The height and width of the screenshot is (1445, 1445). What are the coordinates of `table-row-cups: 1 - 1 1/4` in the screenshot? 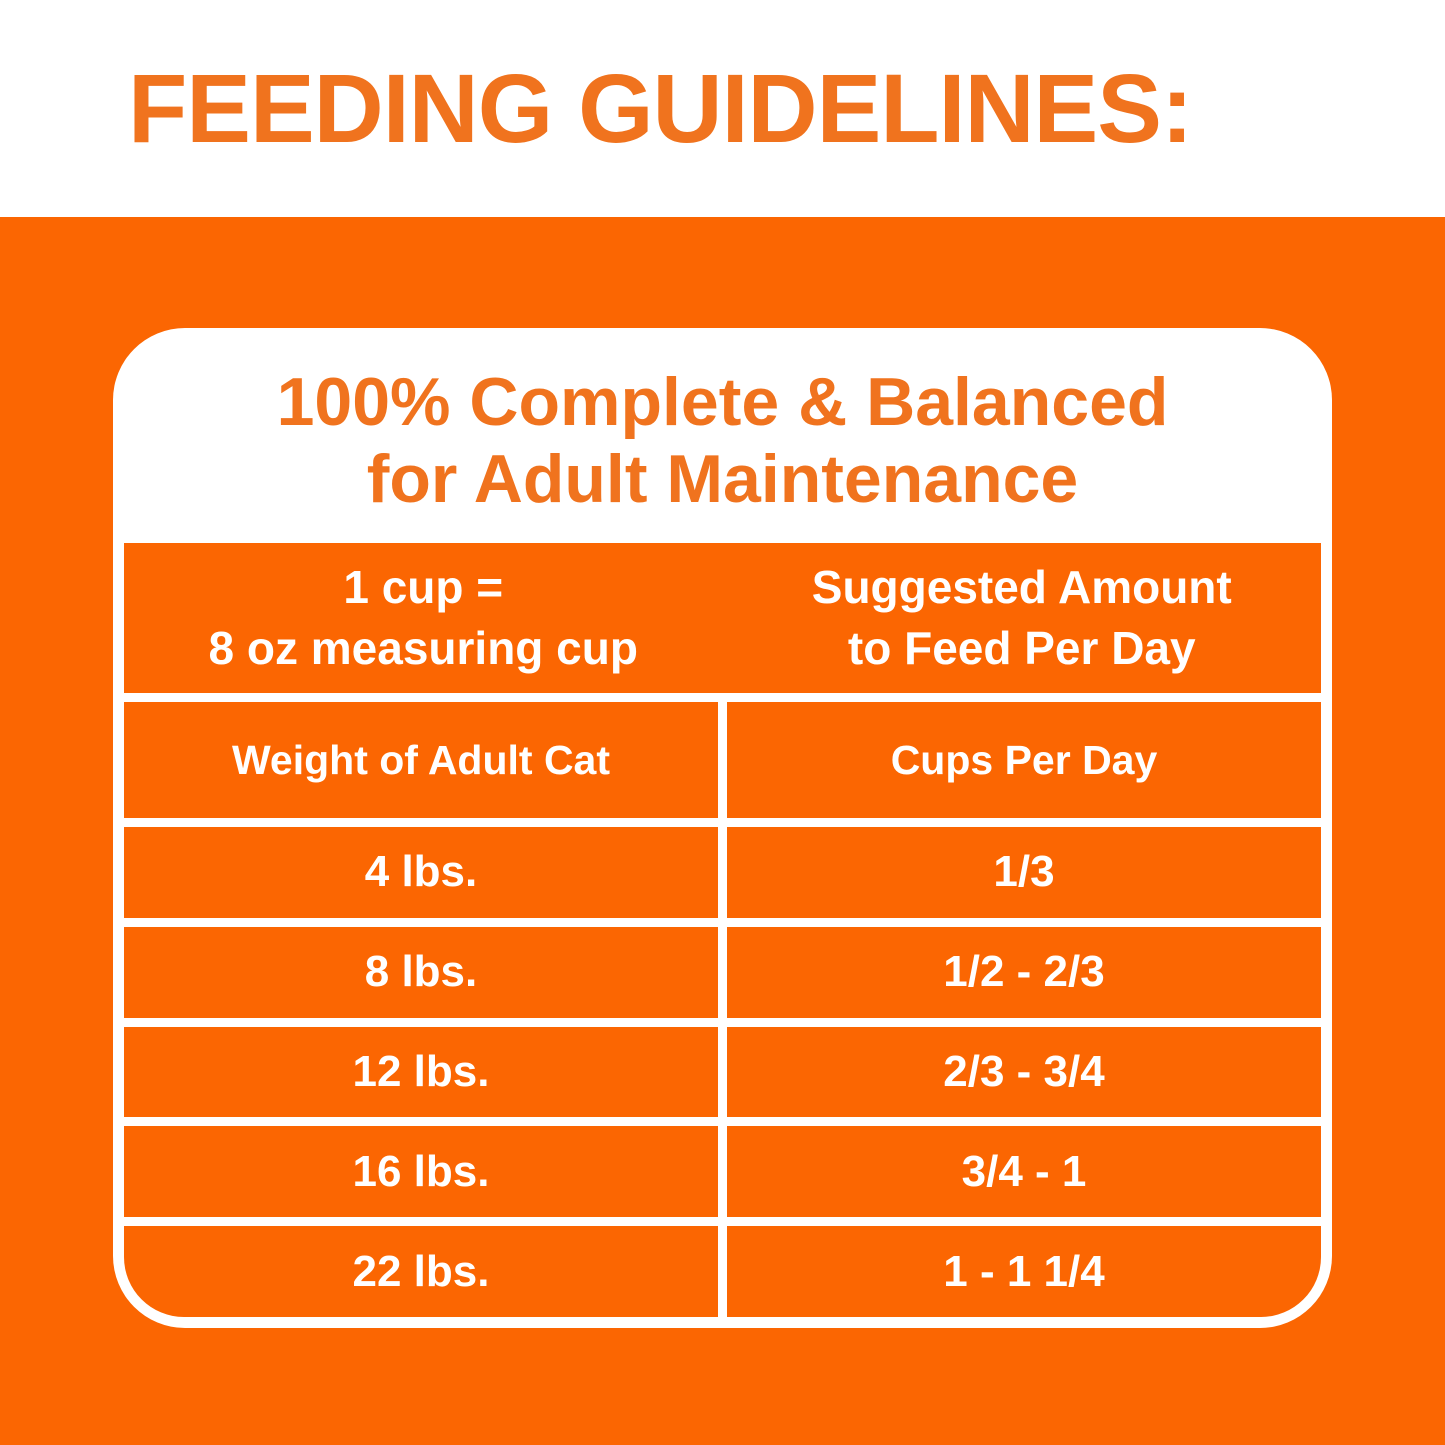 It's located at (1024, 1271).